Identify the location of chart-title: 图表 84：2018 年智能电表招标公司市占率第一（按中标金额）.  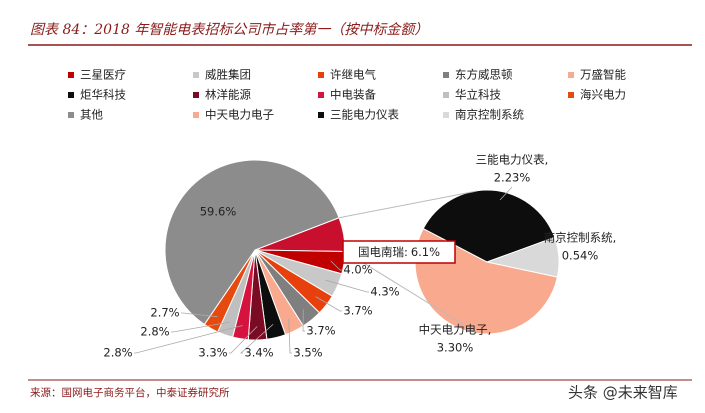
(229, 30).